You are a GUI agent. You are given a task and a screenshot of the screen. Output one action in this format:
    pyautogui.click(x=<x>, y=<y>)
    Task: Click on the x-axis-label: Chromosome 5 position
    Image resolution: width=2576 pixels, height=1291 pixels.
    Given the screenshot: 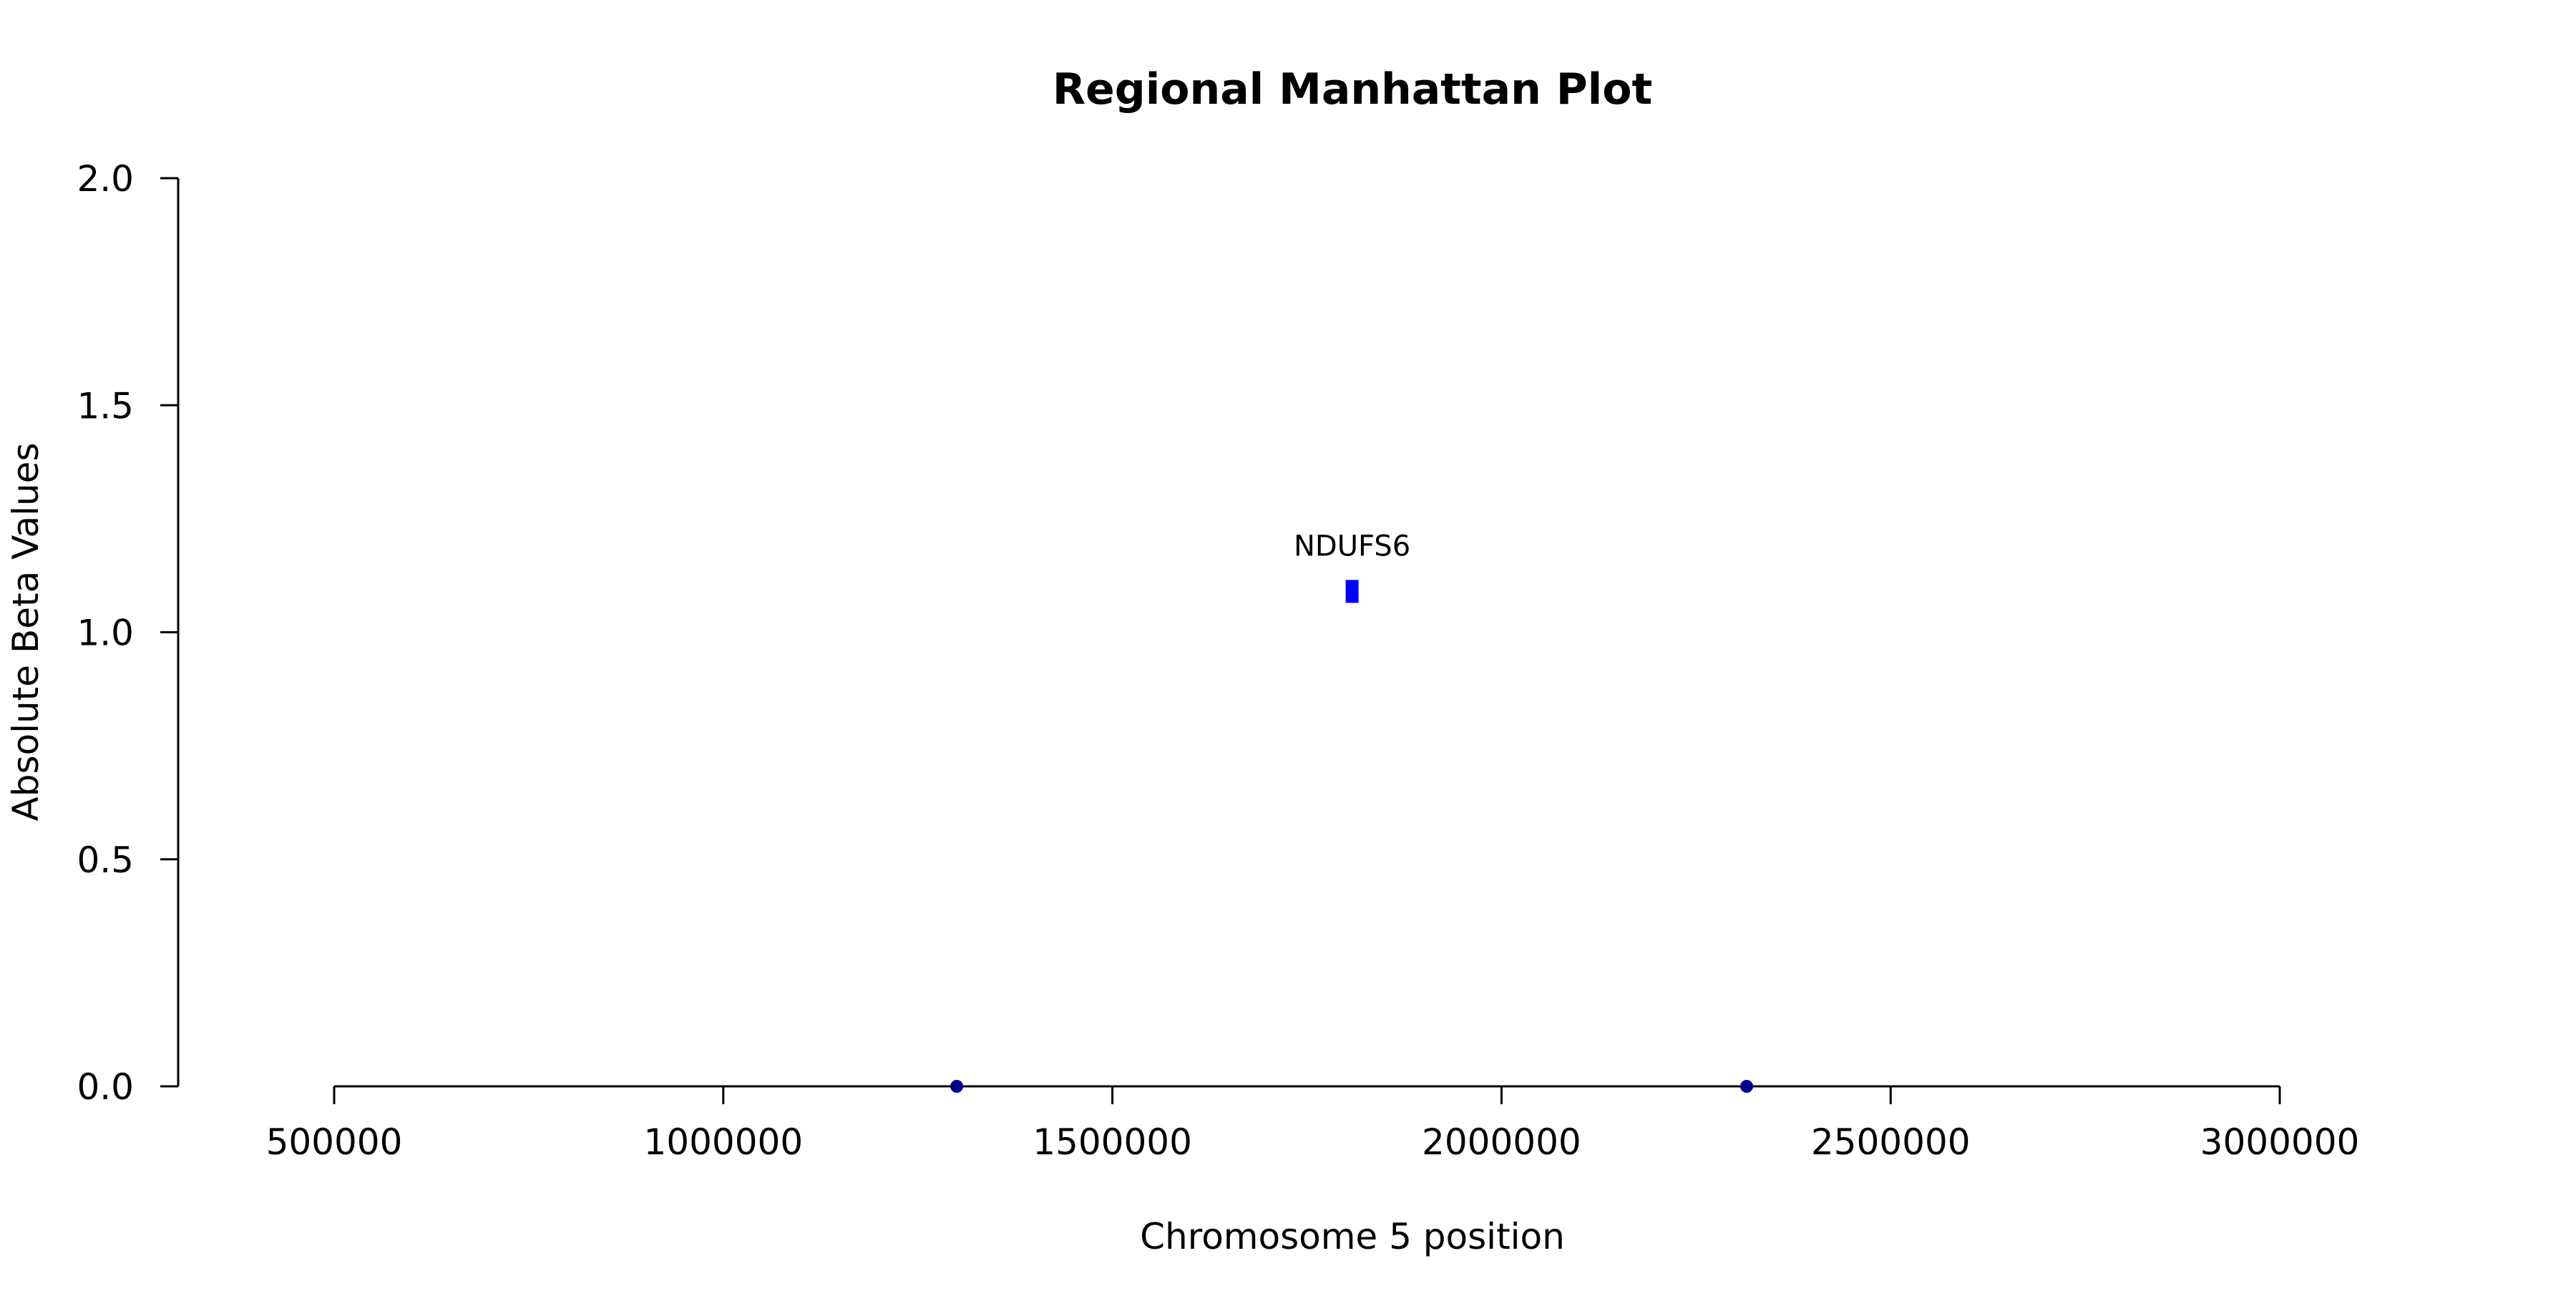 What is the action you would take?
    pyautogui.click(x=1352, y=1236)
    